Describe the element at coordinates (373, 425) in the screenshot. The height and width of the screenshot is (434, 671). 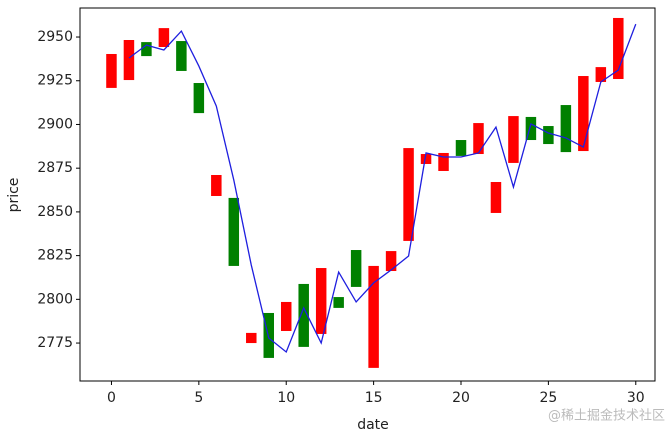
I see `x-axis-label: date` at that location.